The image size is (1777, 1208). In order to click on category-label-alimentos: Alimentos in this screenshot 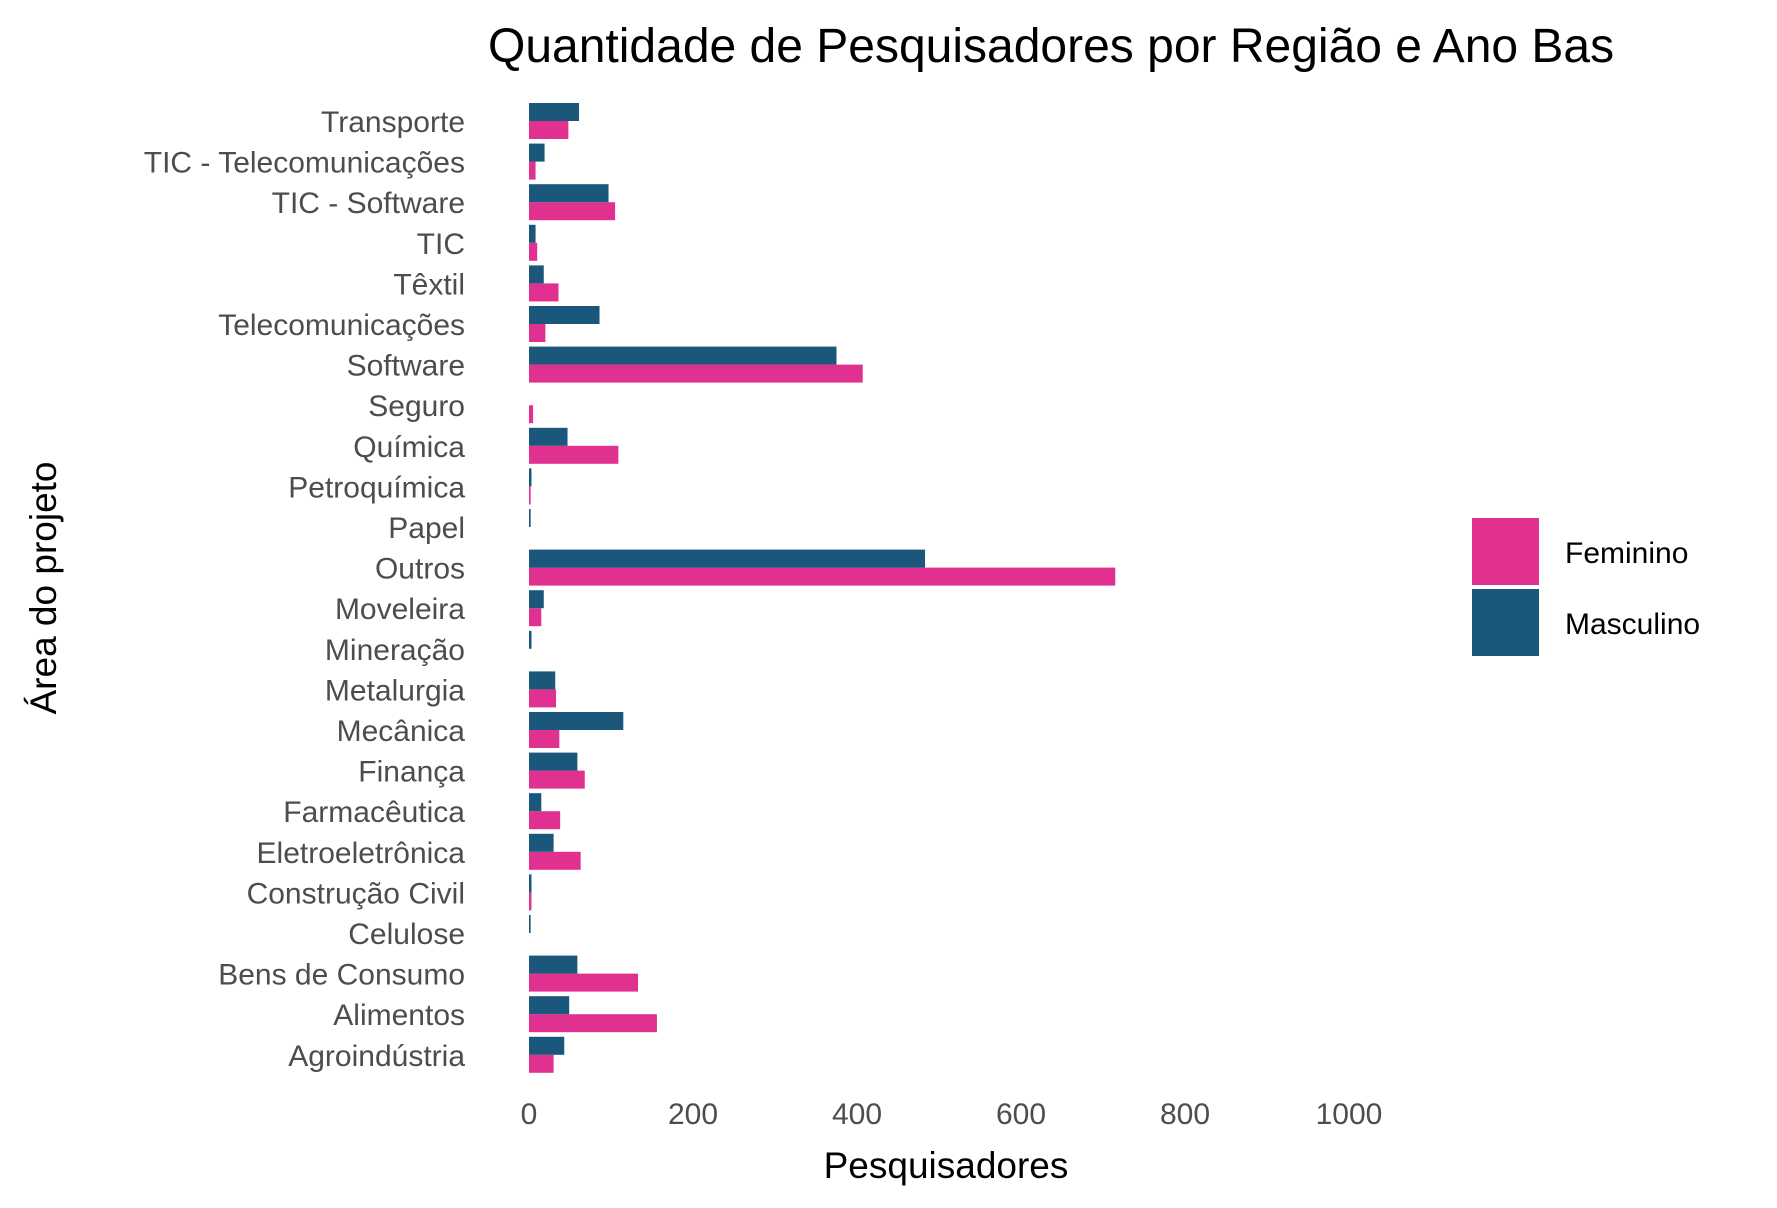, I will do `click(399, 1015)`.